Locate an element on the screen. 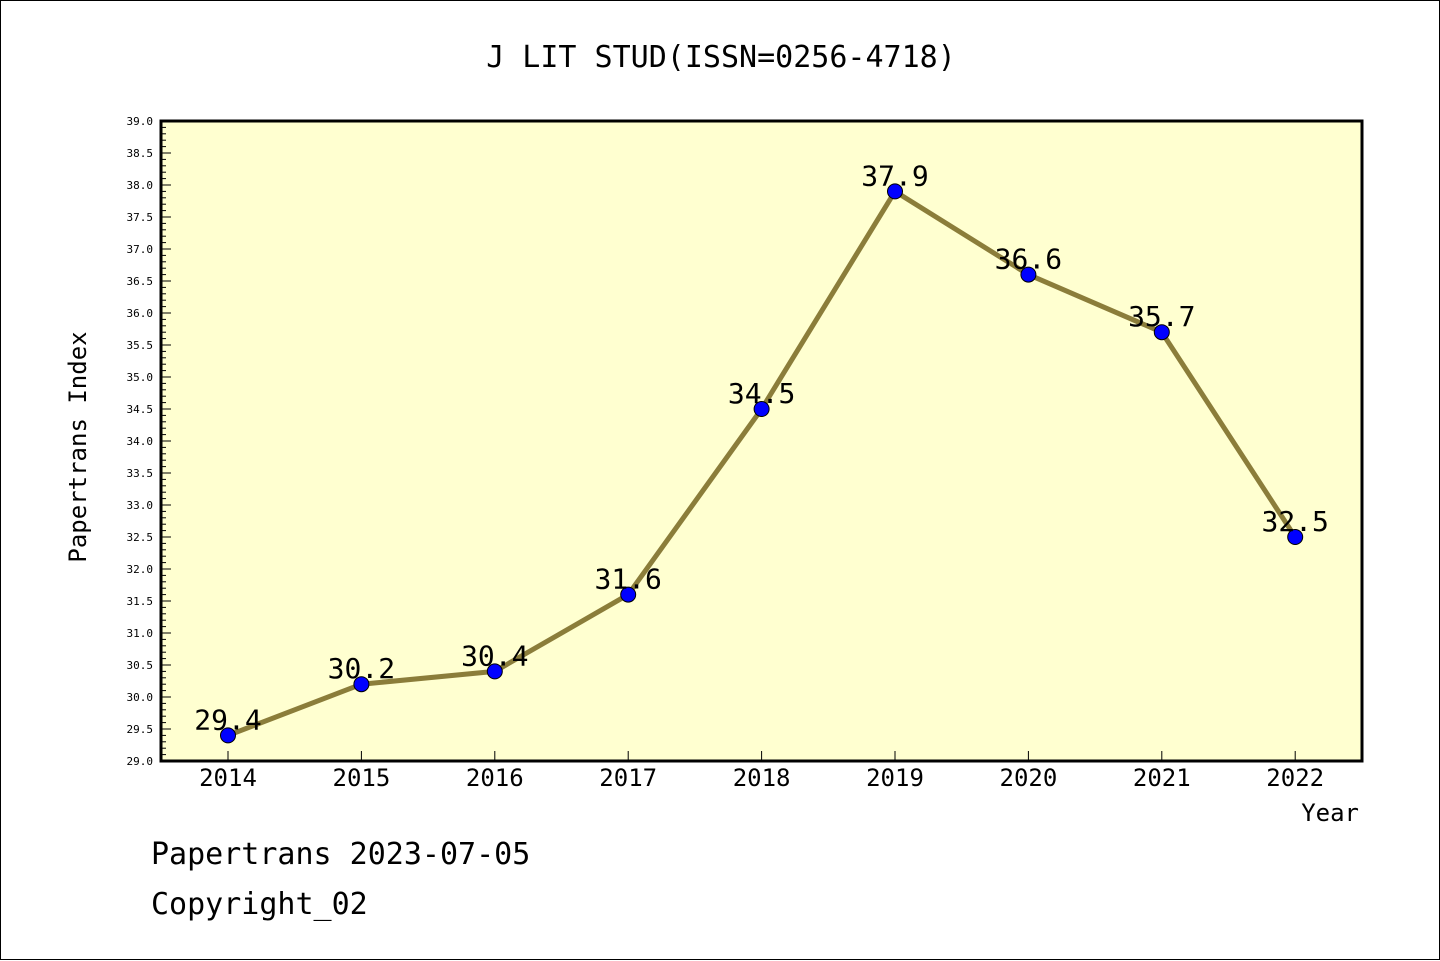 The height and width of the screenshot is (961, 1440). data-label: 34.5 is located at coordinates (761, 393).